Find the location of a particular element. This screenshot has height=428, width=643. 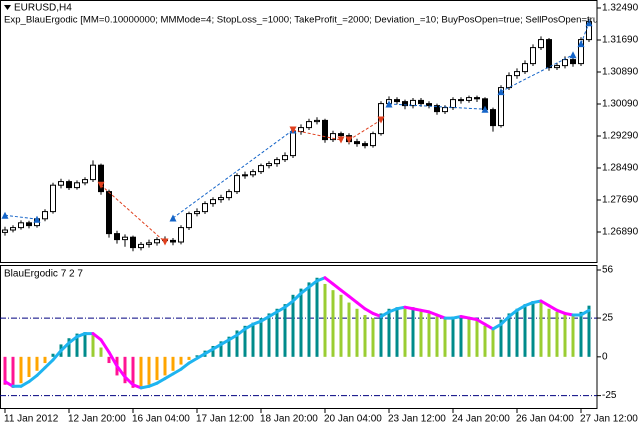

symbol-title: EURUSD,H4 is located at coordinates (43, 8).